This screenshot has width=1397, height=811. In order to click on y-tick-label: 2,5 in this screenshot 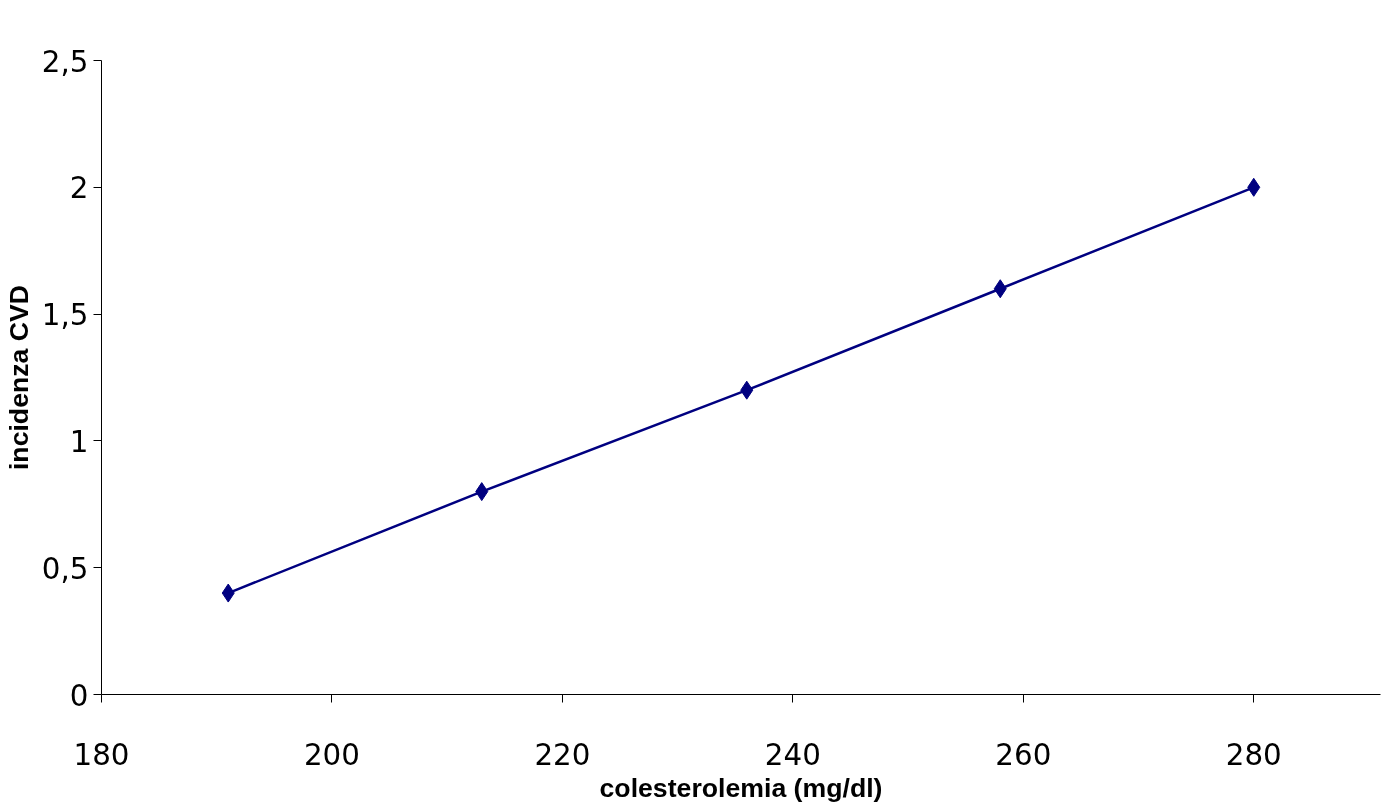, I will do `click(65, 61)`.